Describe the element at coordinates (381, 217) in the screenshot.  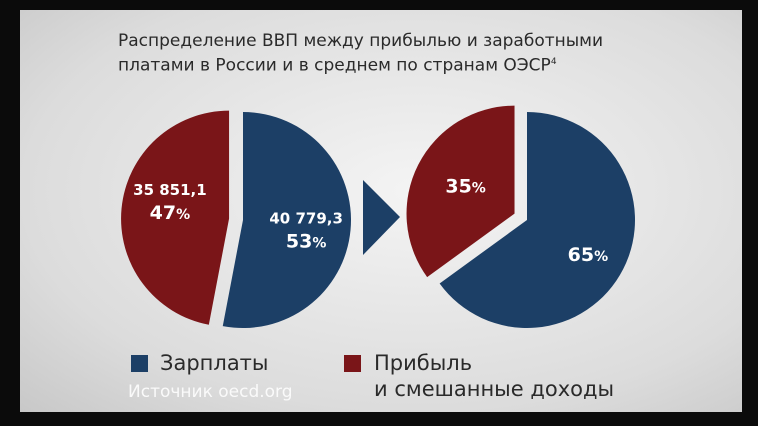
I see `arrow-icon` at that location.